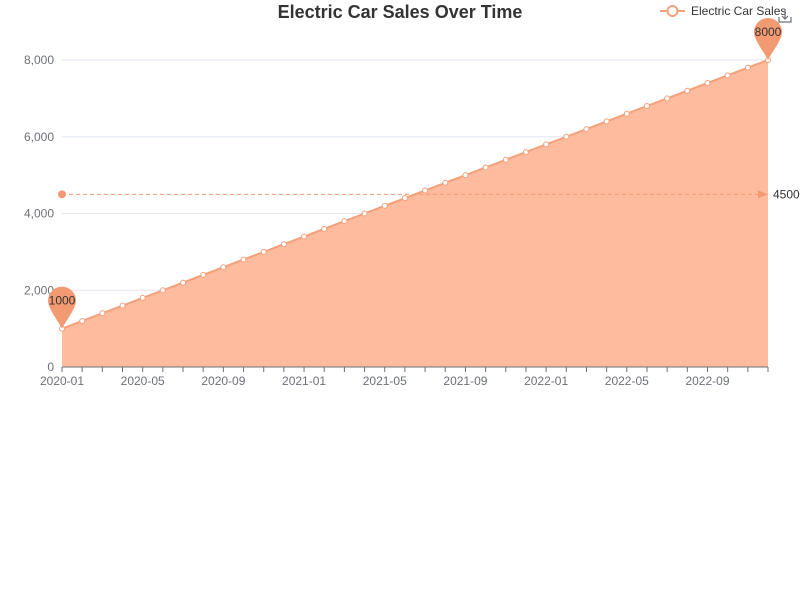 The width and height of the screenshot is (800, 600). Describe the element at coordinates (768, 32) in the screenshot. I see `mark-point-label: 8000` at that location.